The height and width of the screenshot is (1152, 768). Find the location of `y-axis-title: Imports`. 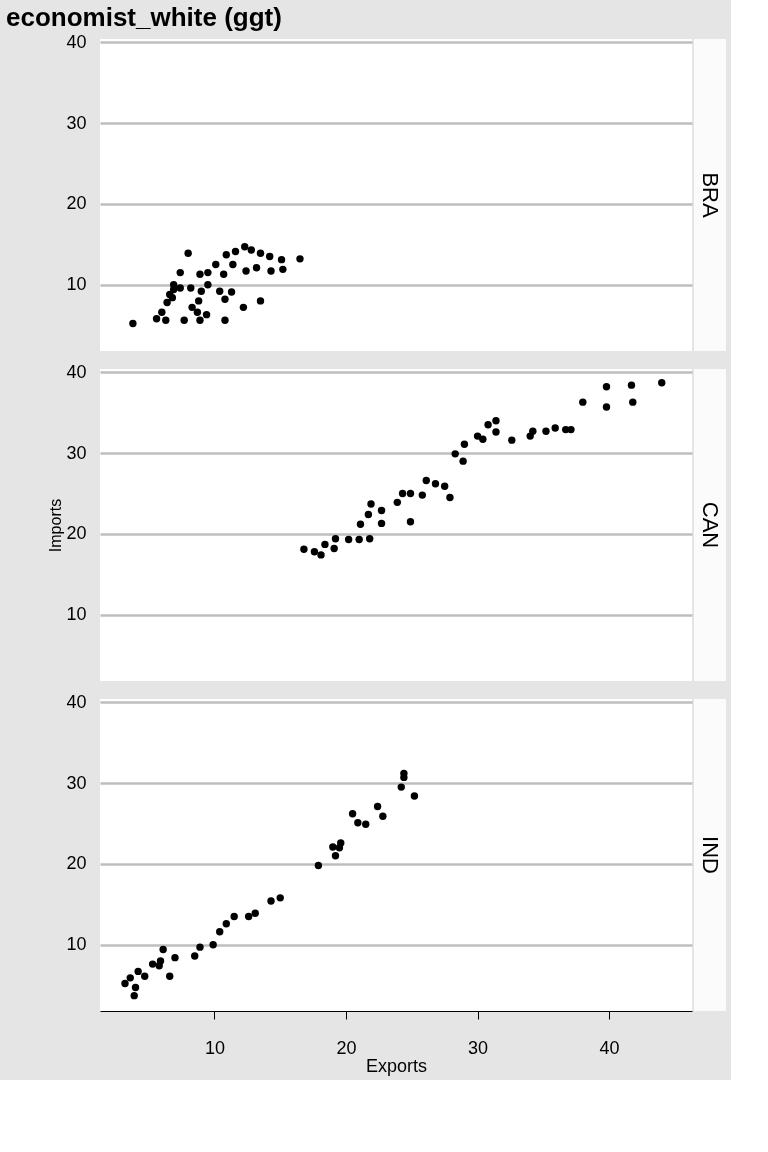

y-axis-title: Imports is located at coordinates (56, 525).